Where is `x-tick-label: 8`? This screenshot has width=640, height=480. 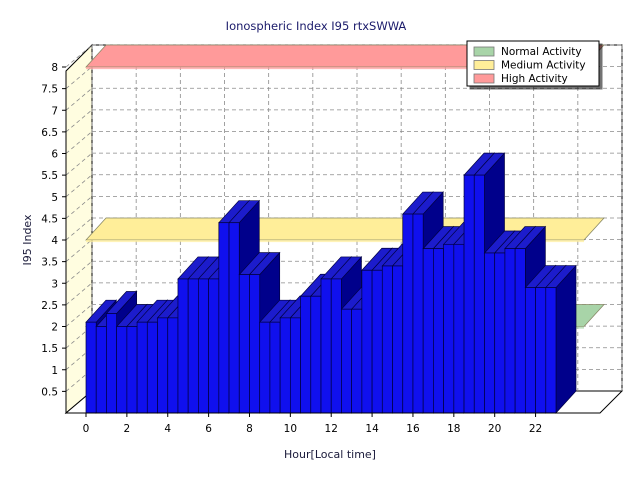
x-tick-label: 8 is located at coordinates (249, 429).